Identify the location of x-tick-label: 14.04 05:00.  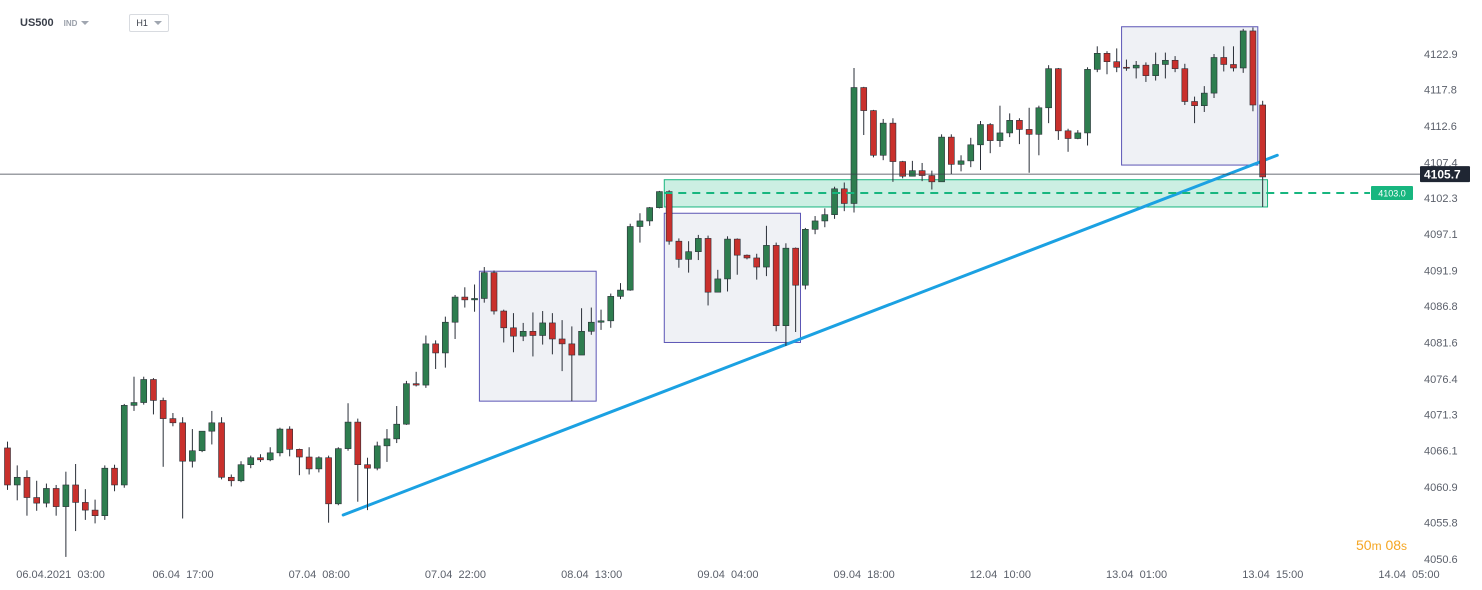
(1408, 575).